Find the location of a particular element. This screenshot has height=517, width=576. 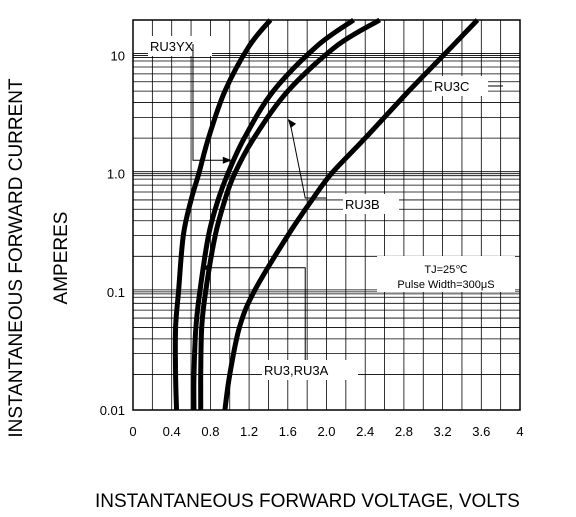

x-tick-label: 0.8 is located at coordinates (210, 431).